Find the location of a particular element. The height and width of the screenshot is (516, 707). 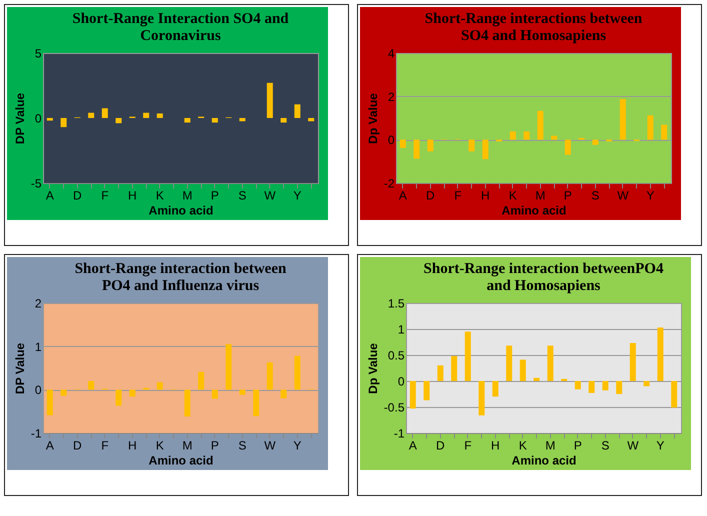

y-tick-label: 4 is located at coordinates (391, 53).